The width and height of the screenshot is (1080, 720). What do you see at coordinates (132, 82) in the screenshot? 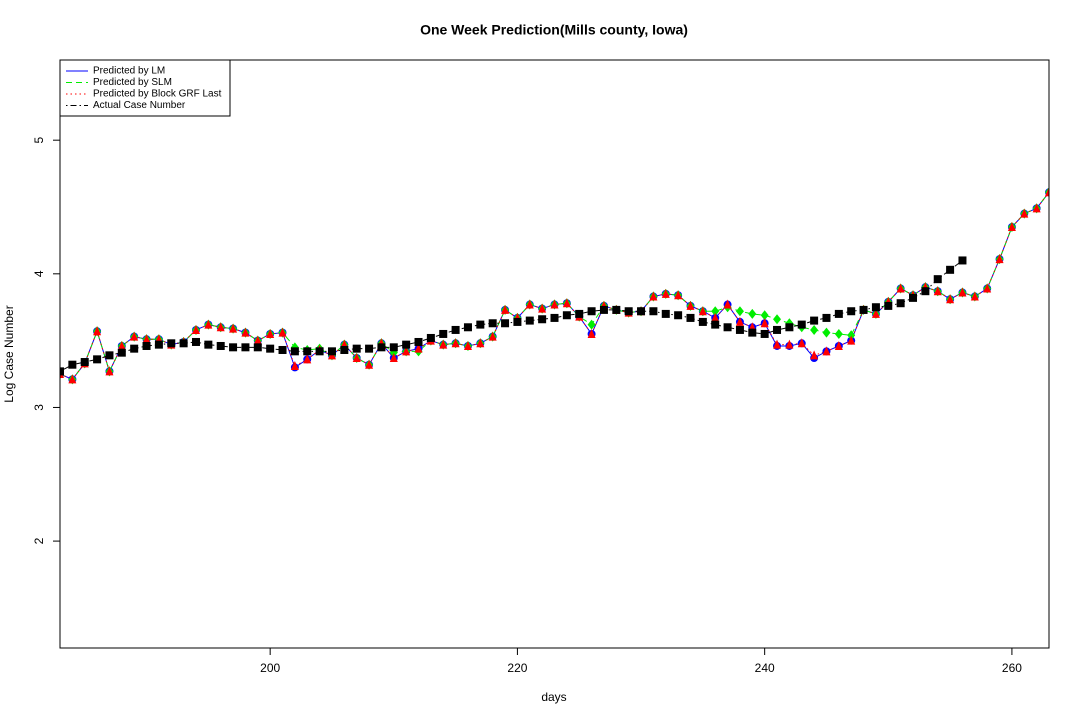
I see `legend-label: Predicted by SLM` at bounding box center [132, 82].